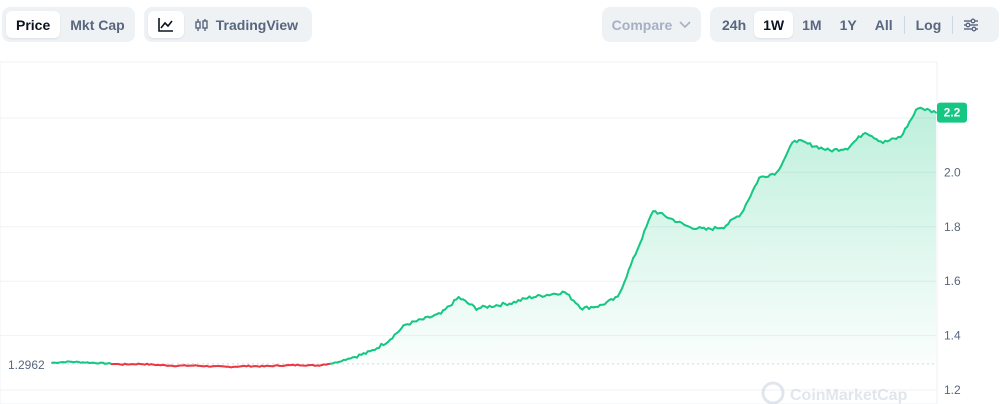 This screenshot has height=404, width=1000. Describe the element at coordinates (952, 390) in the screenshot. I see `y-tick-label: 1.2` at that location.